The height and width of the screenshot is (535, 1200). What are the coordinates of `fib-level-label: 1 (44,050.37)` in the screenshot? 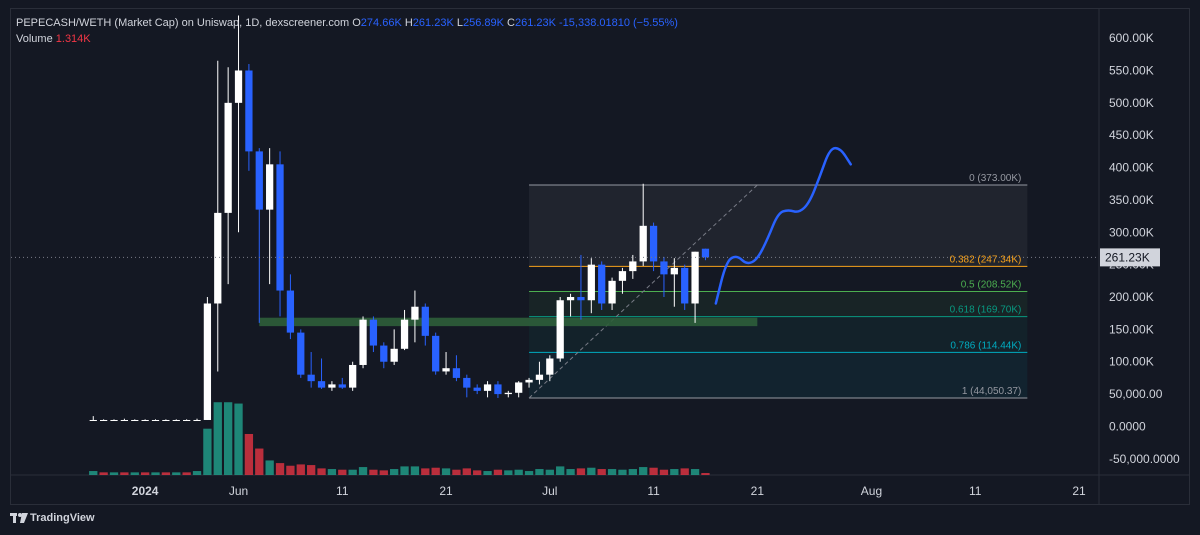 It's located at (992, 391).